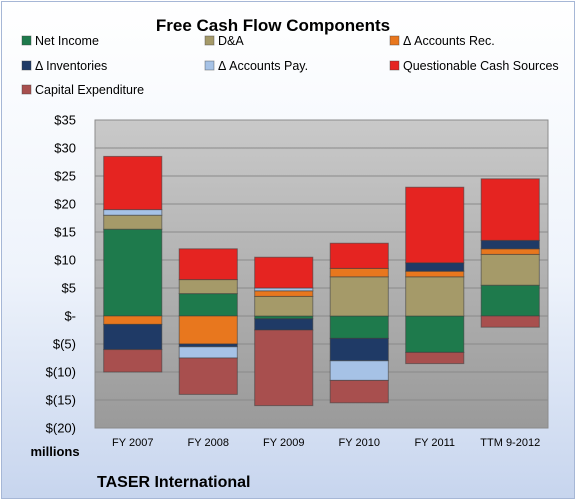 The image size is (578, 502). What do you see at coordinates (61, 428) in the screenshot?
I see `y-tick-label: $(20)` at bounding box center [61, 428].